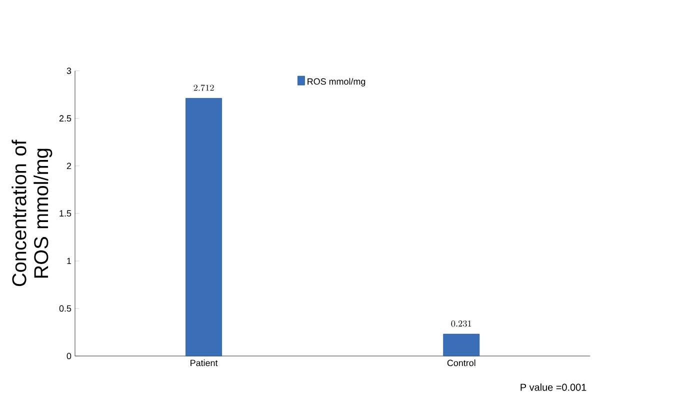 The height and width of the screenshot is (411, 673). What do you see at coordinates (65, 118) in the screenshot?
I see `y-tick-label: 2.5` at bounding box center [65, 118].